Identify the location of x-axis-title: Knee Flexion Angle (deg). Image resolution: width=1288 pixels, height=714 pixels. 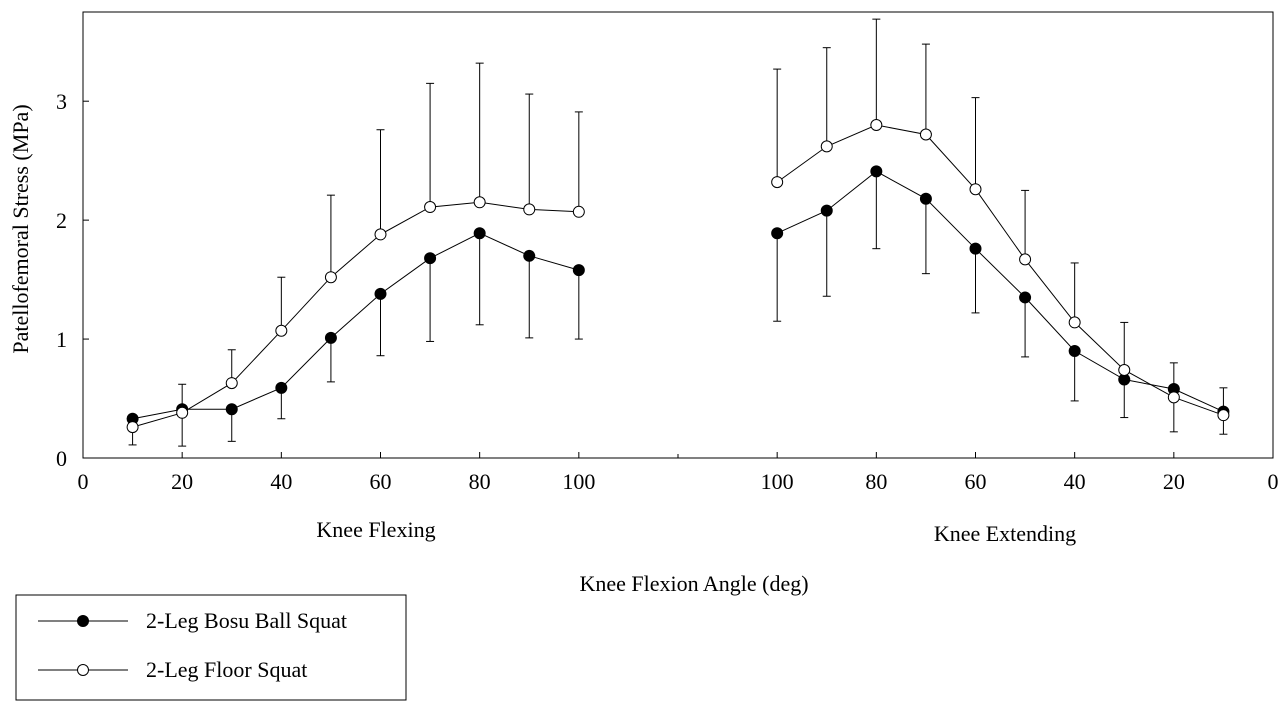
(693, 583).